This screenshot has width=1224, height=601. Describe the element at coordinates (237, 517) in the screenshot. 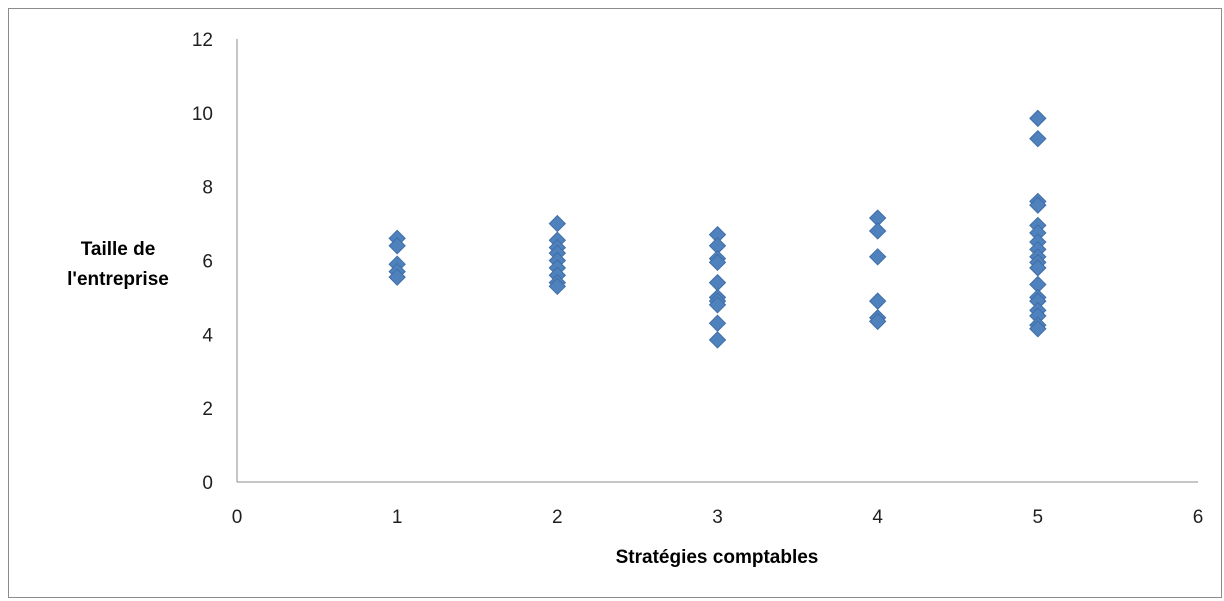

I see `x-tick-label: 0` at that location.